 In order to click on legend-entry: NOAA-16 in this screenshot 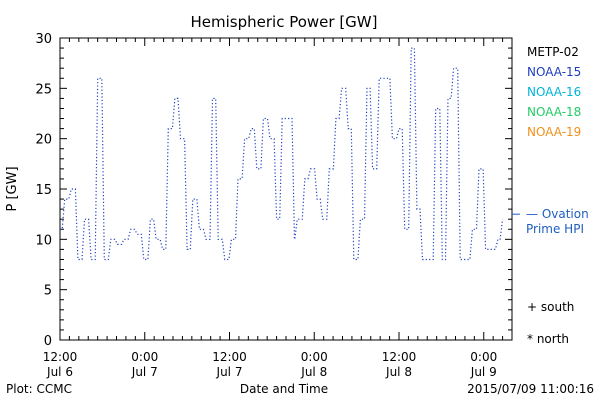, I will do `click(554, 92)`.